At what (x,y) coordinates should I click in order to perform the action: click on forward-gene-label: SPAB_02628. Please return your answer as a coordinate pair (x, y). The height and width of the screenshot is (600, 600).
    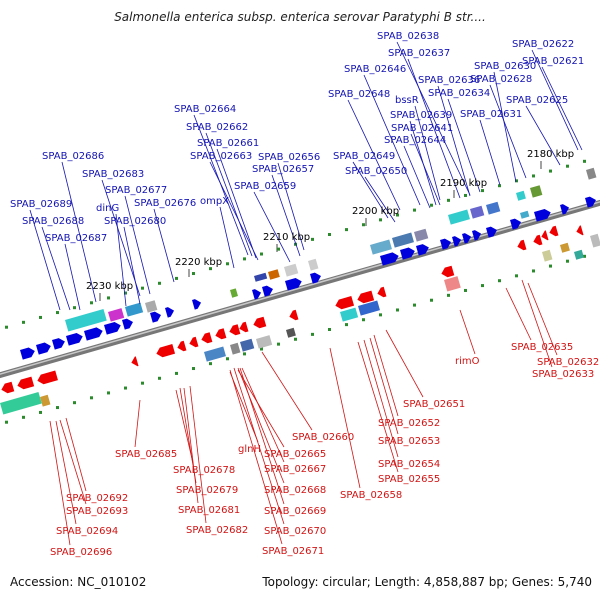
    Looking at the image, I should click on (501, 79).